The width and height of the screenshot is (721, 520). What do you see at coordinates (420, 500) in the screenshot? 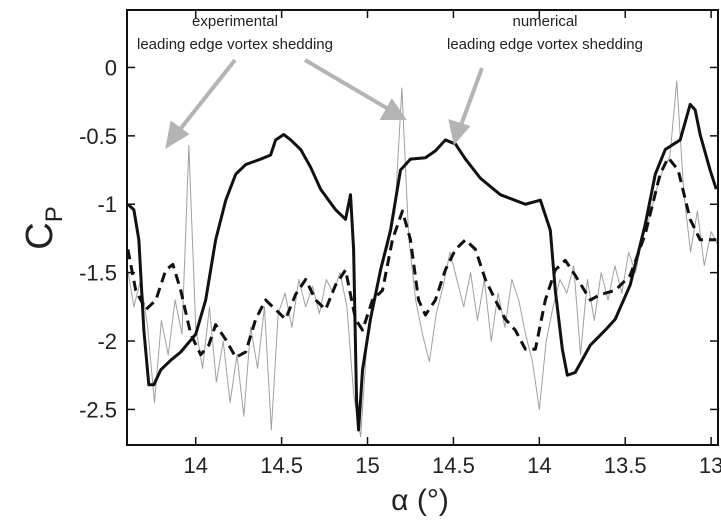
I see `x-axis-label: α (°)` at bounding box center [420, 500].